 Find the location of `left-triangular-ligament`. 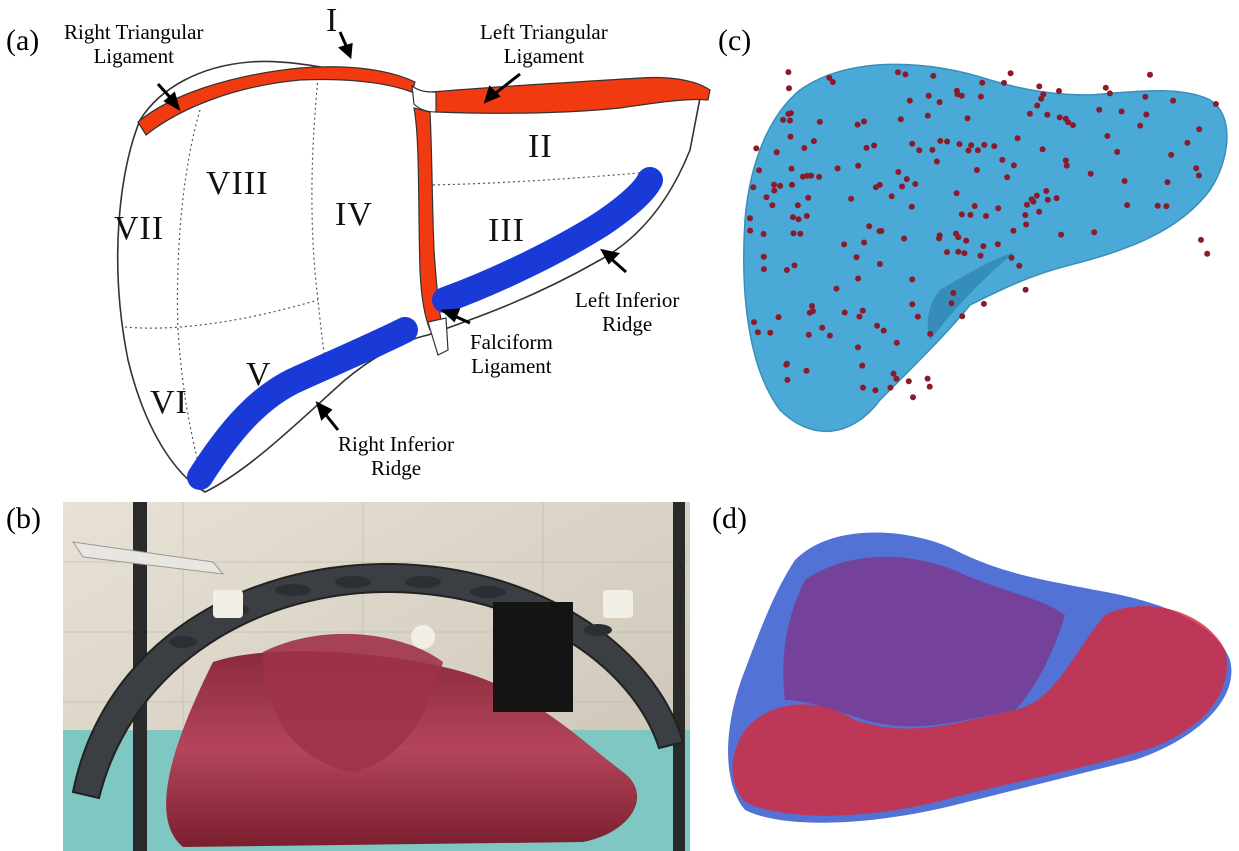

left-triangular-ligament is located at coordinates (571, 95).